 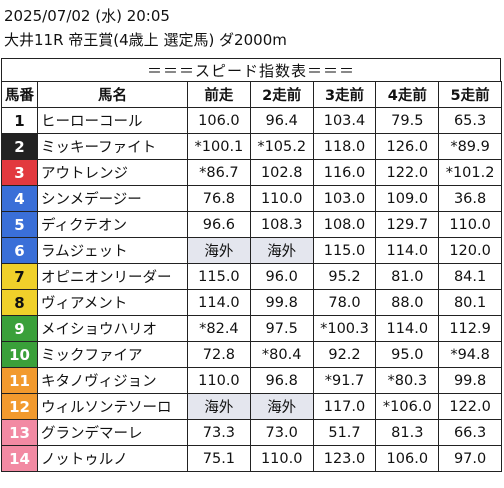 I want to click on horse-name: ヴィアメント, so click(x=112, y=302).